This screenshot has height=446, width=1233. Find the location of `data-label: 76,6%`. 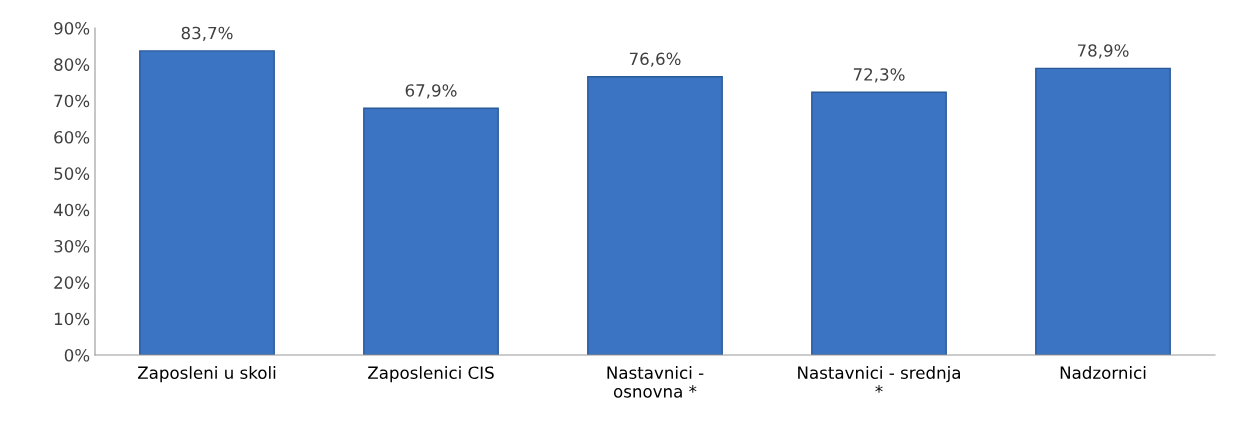

data-label: 76,6% is located at coordinates (655, 59).